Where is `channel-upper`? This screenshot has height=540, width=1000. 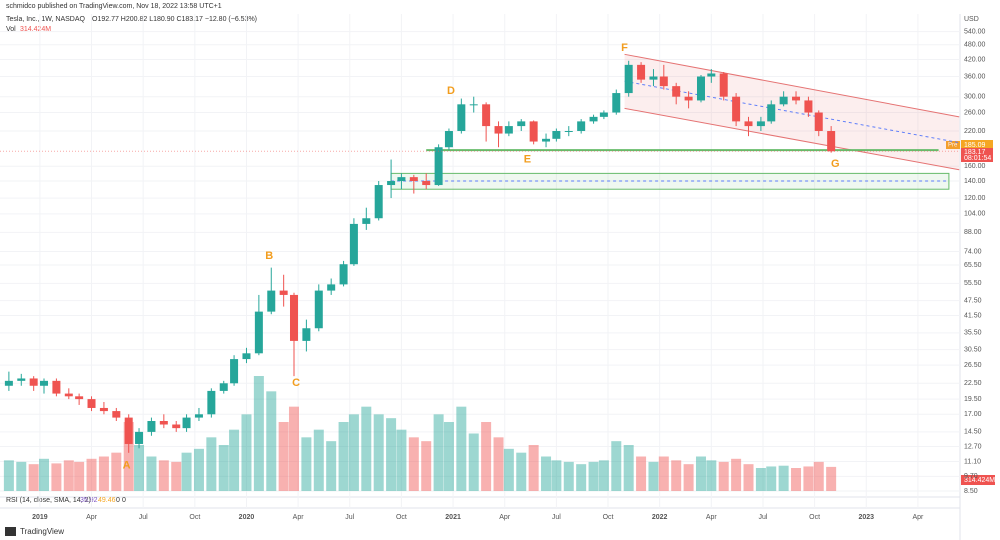 channel-upper is located at coordinates (792, 85).